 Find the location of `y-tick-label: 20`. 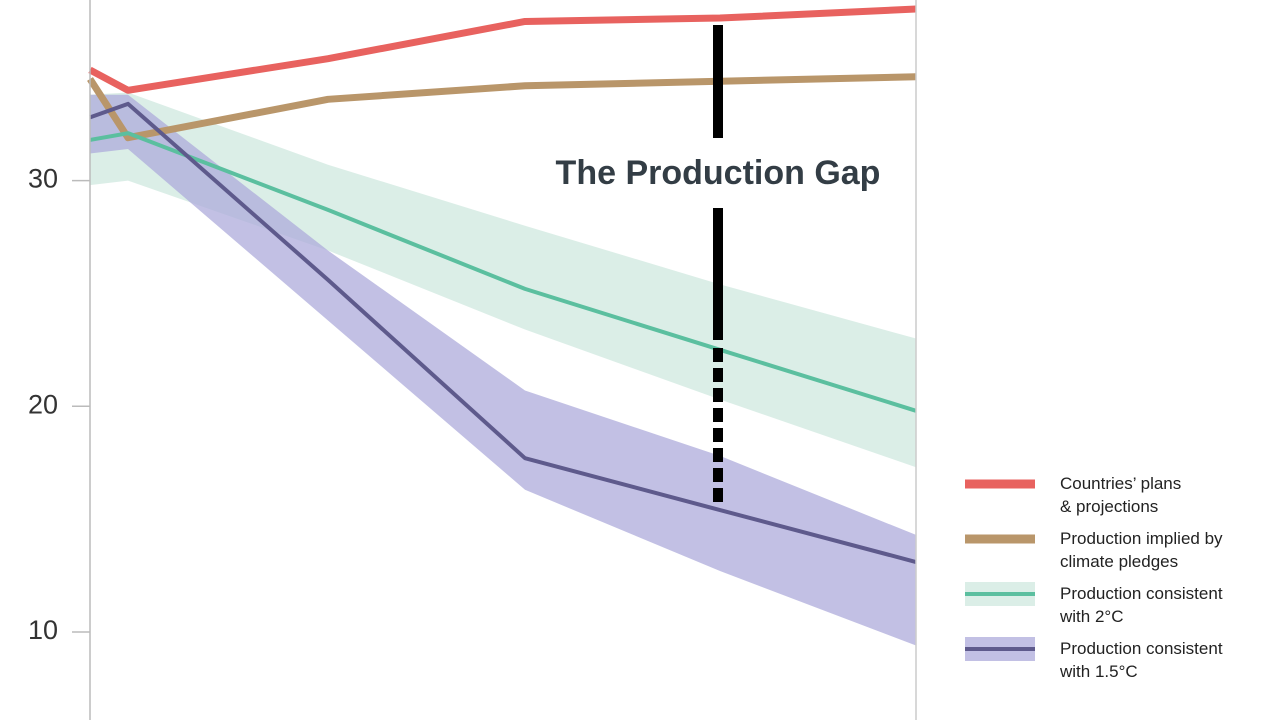

y-tick-label: 20 is located at coordinates (43, 404).